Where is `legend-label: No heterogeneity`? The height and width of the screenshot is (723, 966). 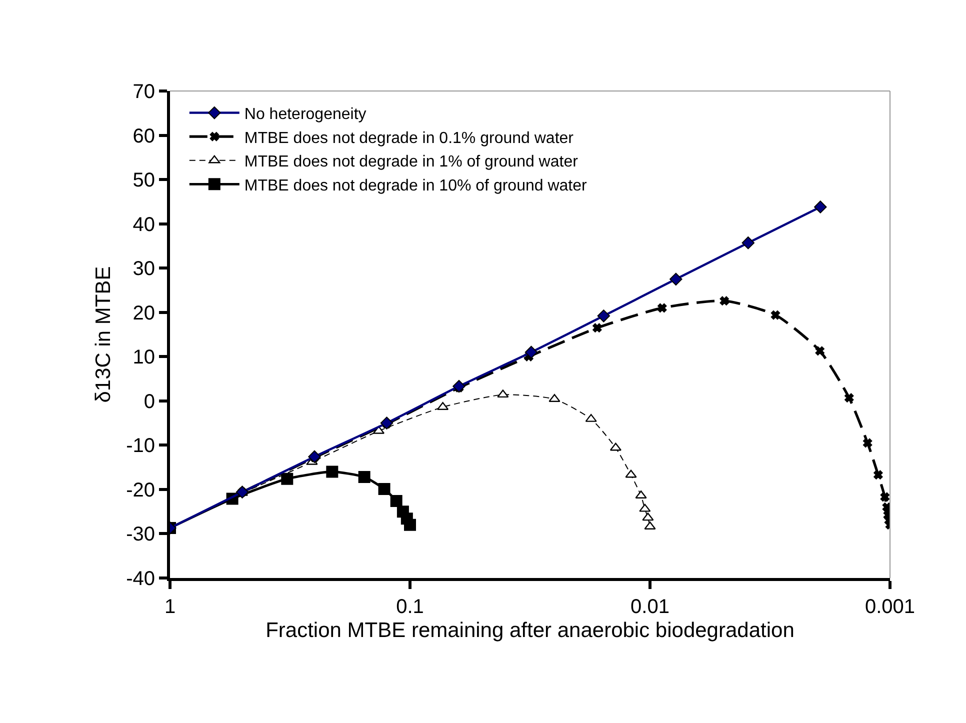
legend-label: No heterogeneity is located at coordinates (305, 115).